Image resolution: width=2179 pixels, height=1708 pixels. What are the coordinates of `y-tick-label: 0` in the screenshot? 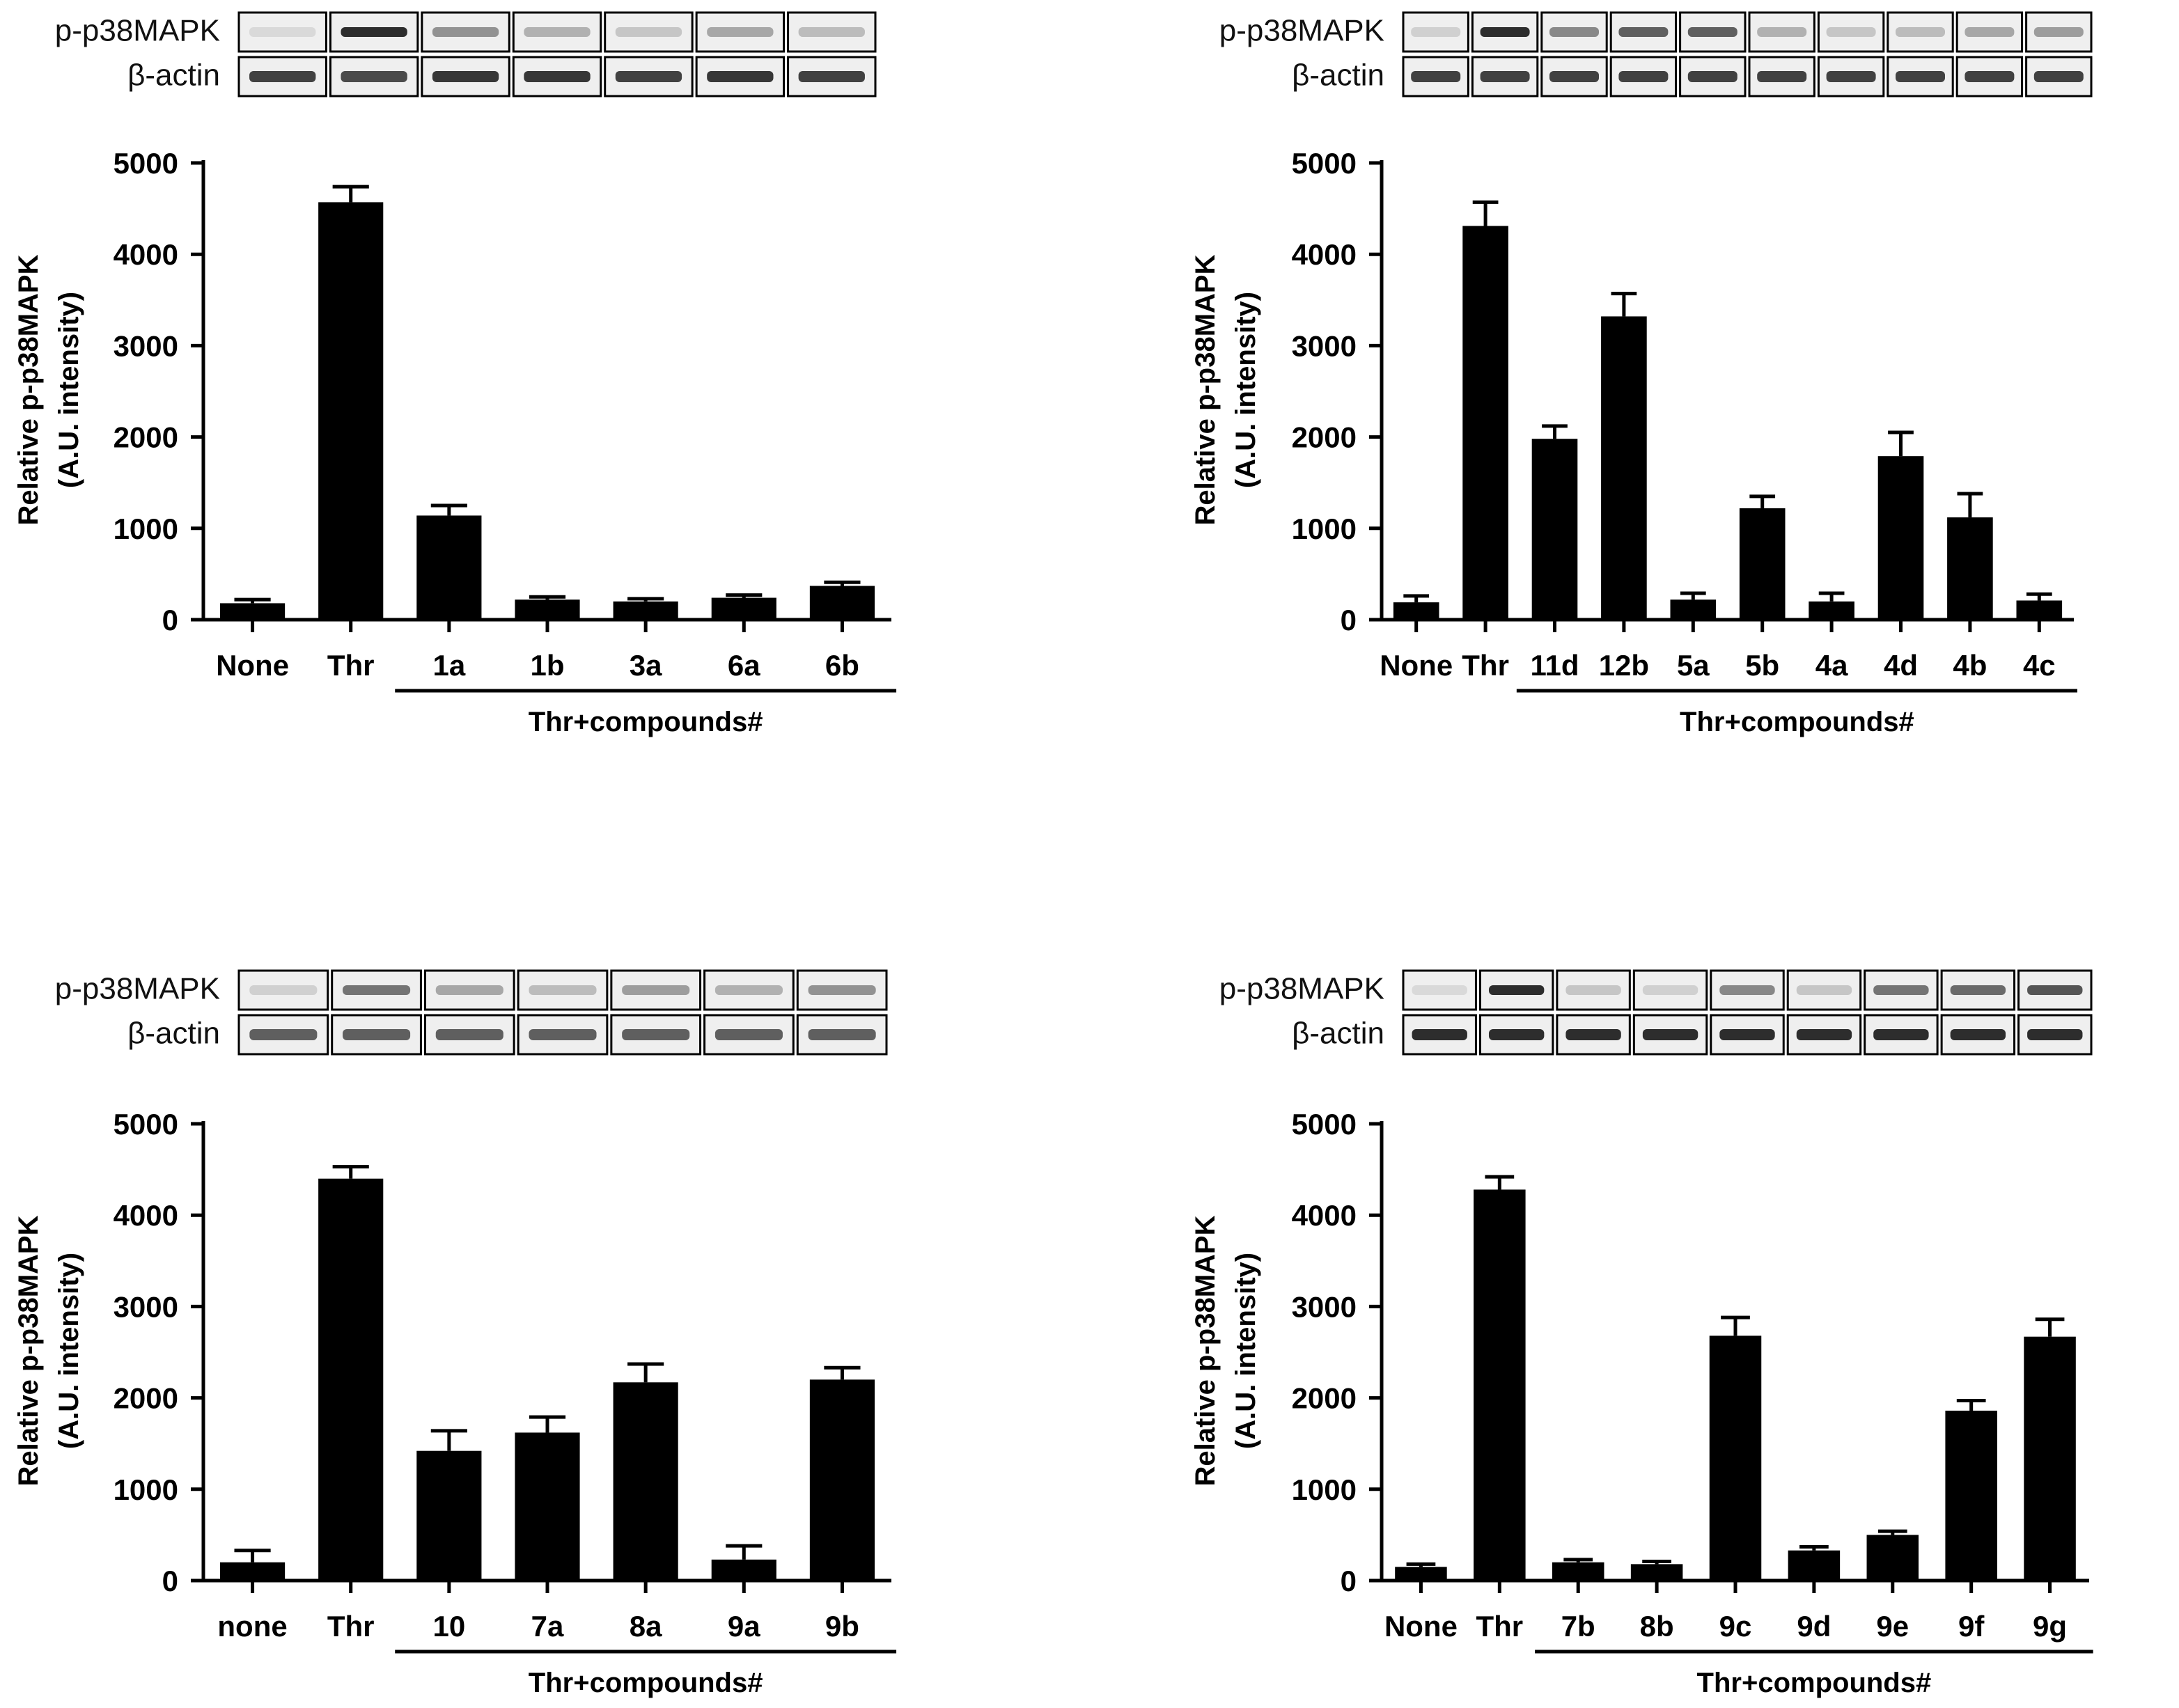 It's located at (1349, 1581).